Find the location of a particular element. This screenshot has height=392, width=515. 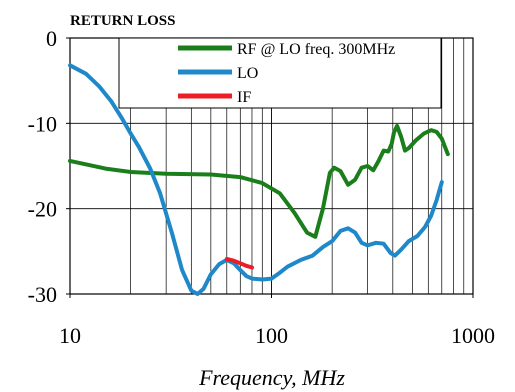

y-tick-labels: 0 -10 -20 -30 is located at coordinates (42, 166).